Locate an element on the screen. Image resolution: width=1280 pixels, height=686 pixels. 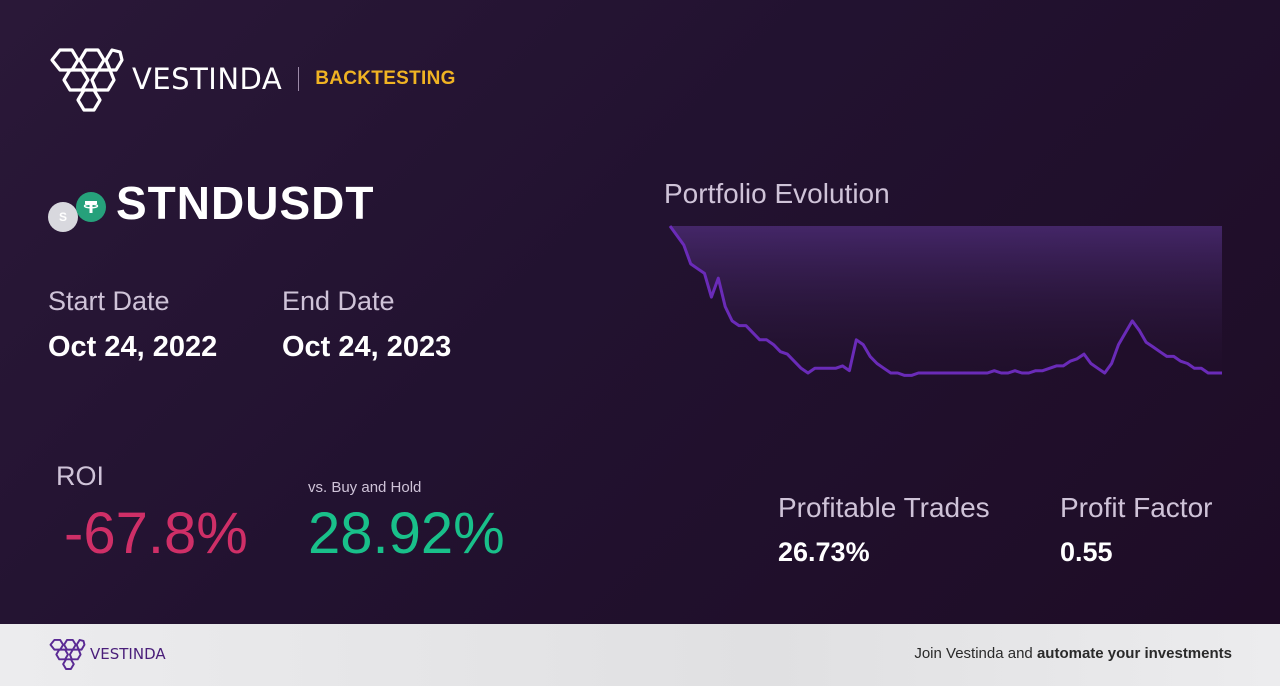
start-date-label: Start Date is located at coordinates (109, 301).